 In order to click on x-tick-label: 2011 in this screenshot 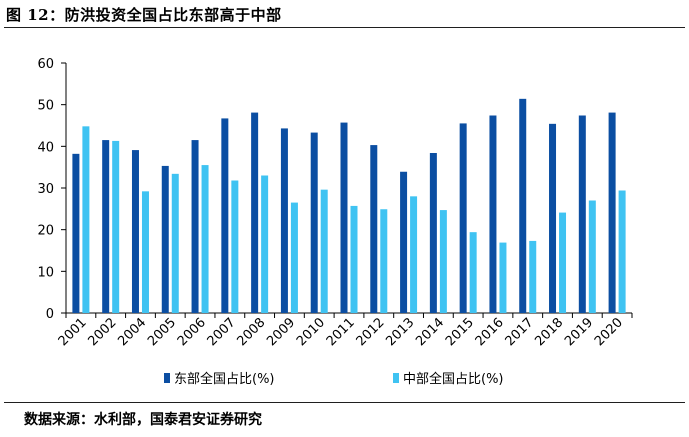, I will do `click(341, 332)`.